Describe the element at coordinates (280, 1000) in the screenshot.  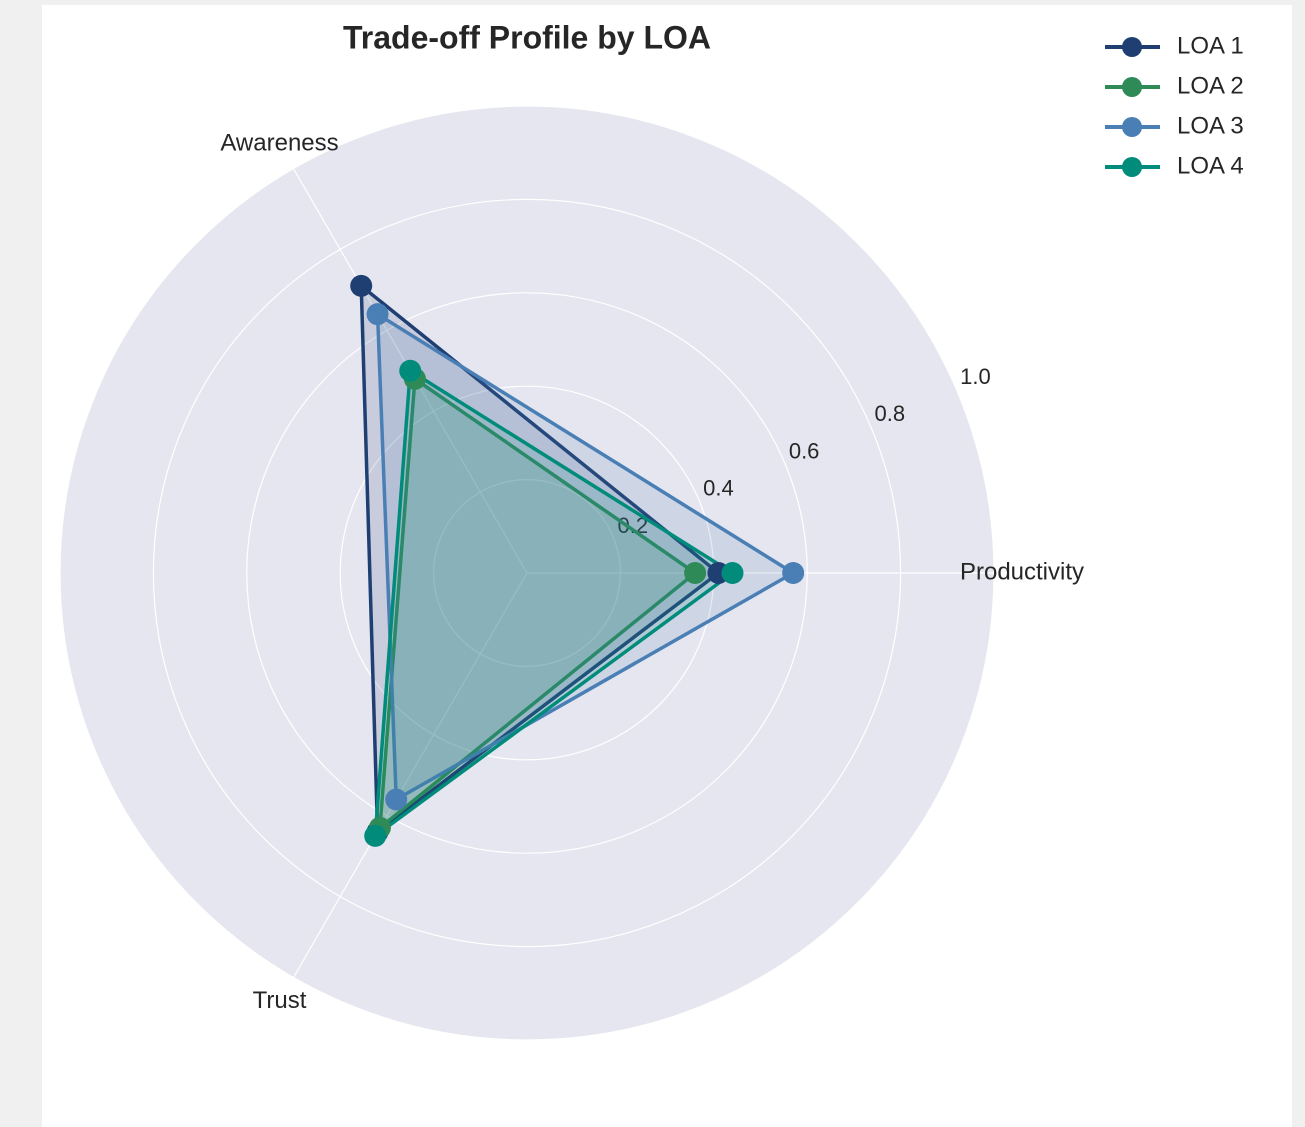
I see `axis-label: Trust` at that location.